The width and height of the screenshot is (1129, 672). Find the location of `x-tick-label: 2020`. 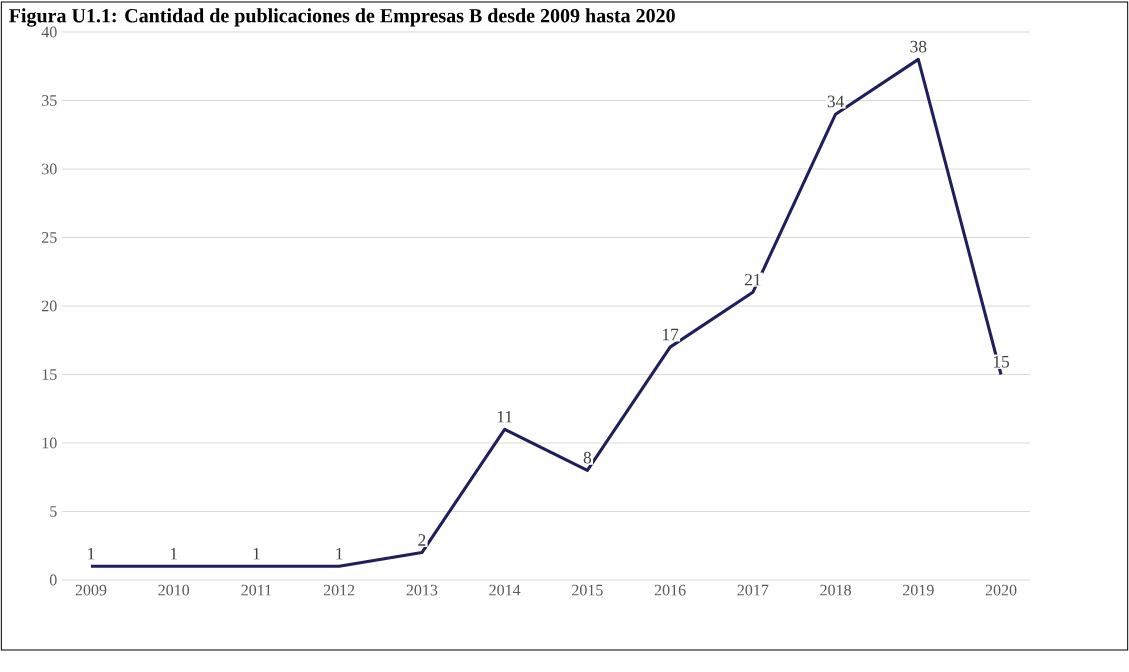

x-tick-label: 2020 is located at coordinates (1001, 590).